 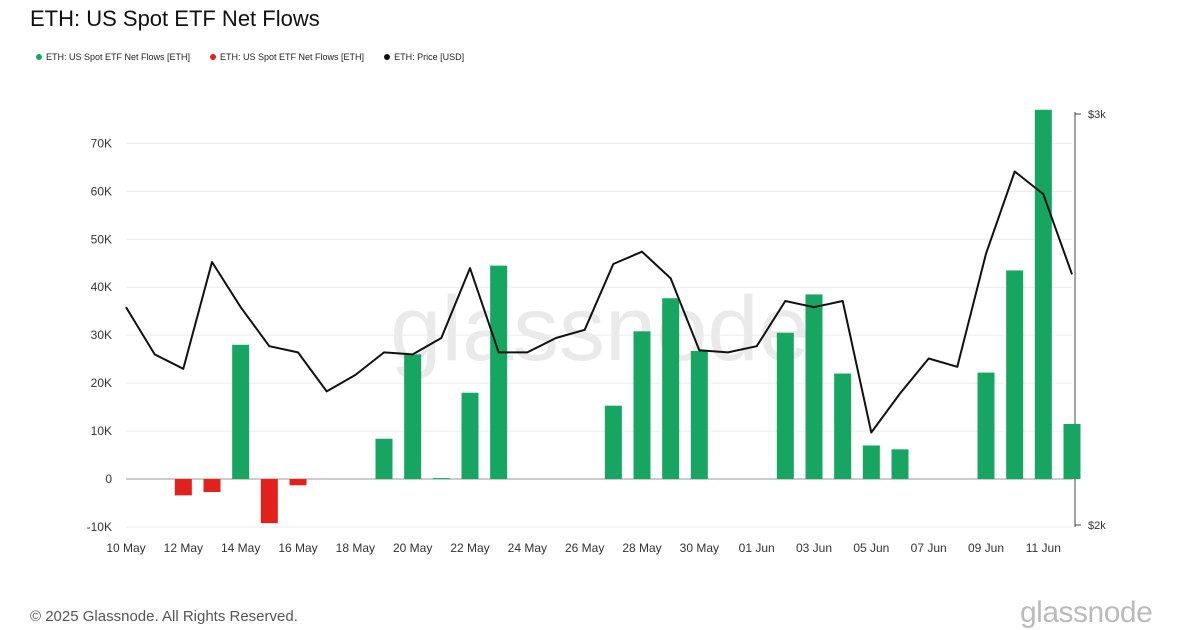 I want to click on x-tick-label: 05 Jun, so click(x=871, y=548).